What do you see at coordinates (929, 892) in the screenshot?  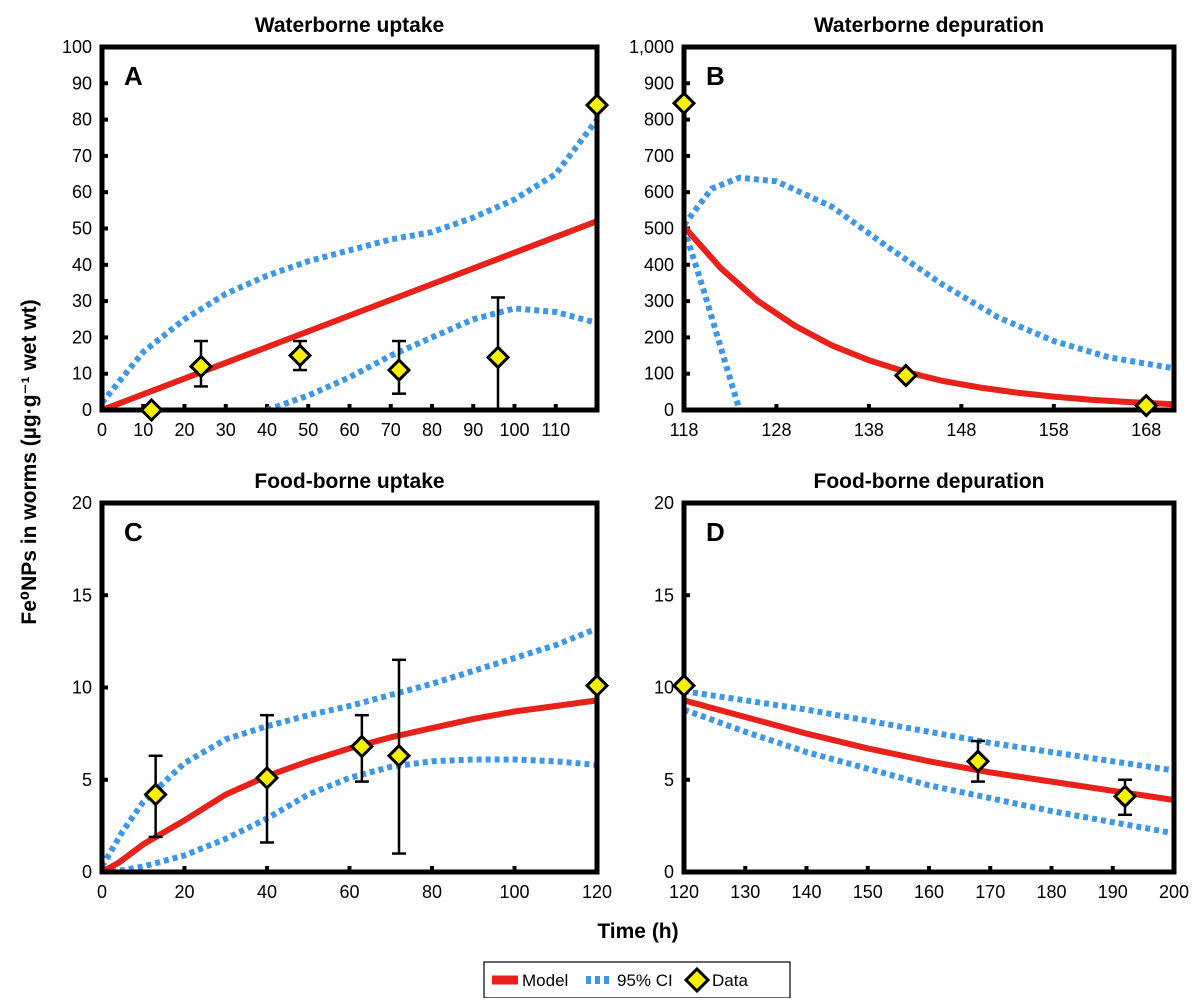 I see `x-tick-label: 160` at bounding box center [929, 892].